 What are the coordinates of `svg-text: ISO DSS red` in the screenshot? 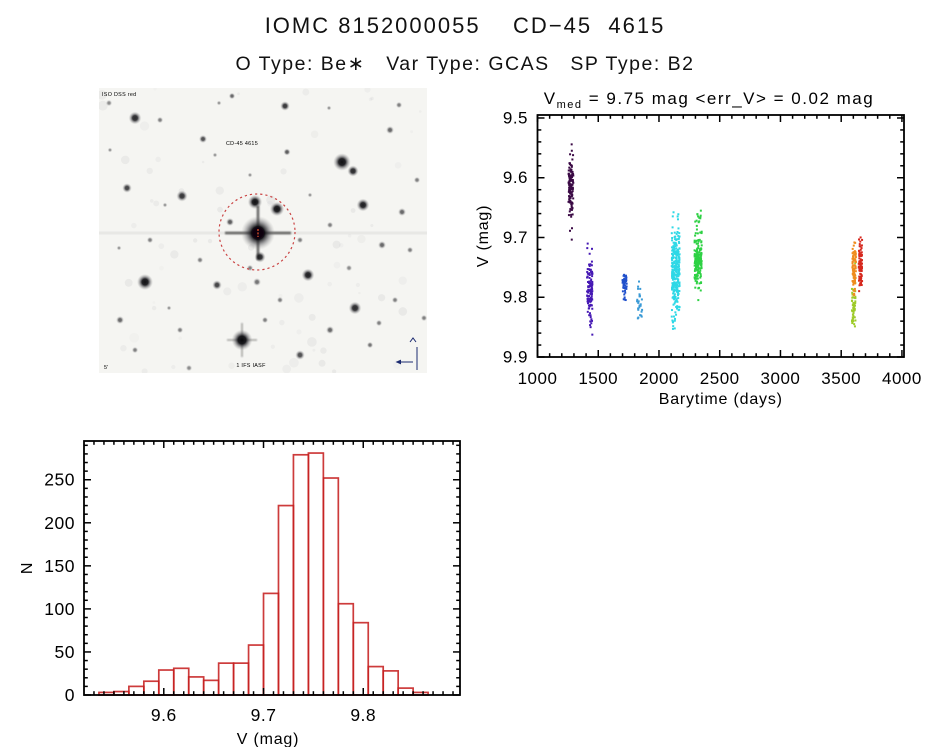 It's located at (119, 95).